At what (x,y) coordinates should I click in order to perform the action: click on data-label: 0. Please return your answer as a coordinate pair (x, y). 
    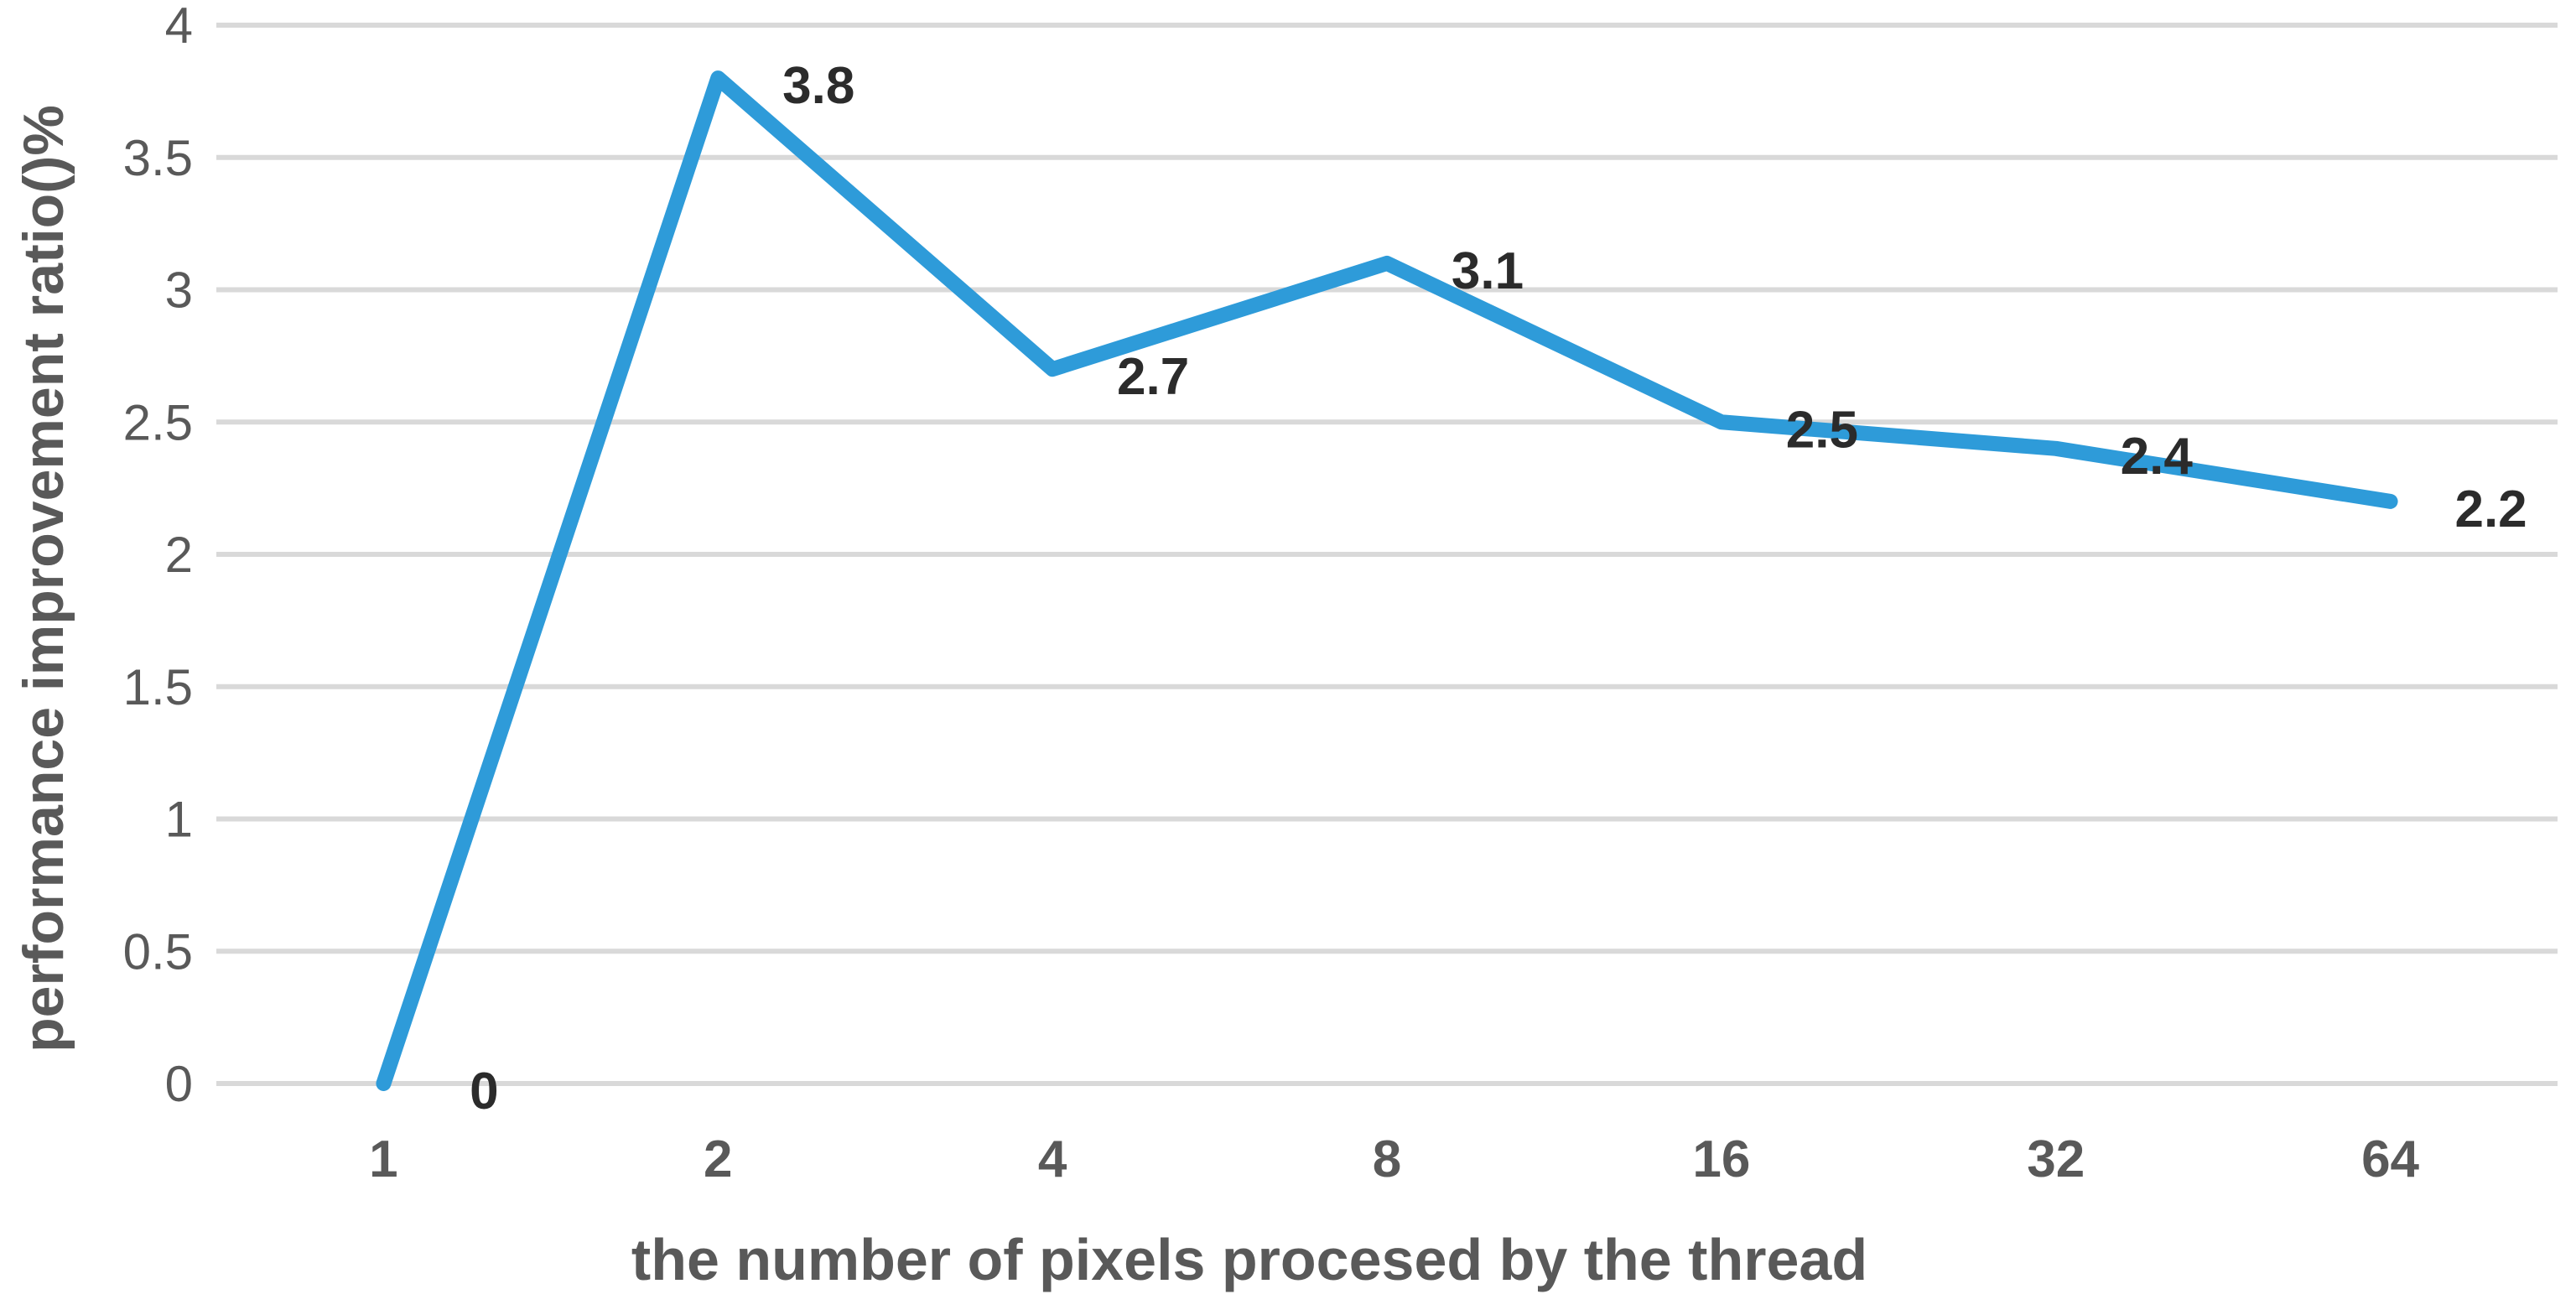
    Looking at the image, I should click on (484, 1091).